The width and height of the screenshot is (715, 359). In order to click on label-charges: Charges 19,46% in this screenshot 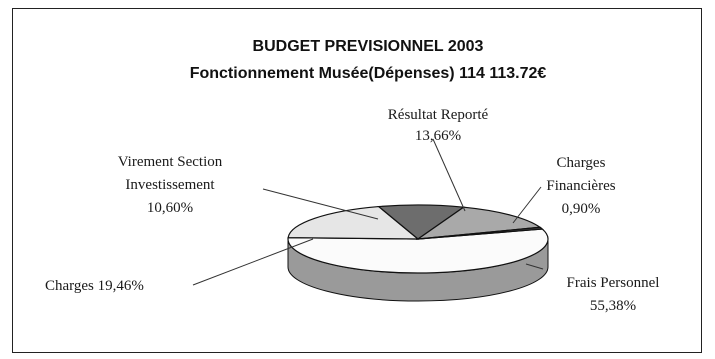, I will do `click(94, 286)`.